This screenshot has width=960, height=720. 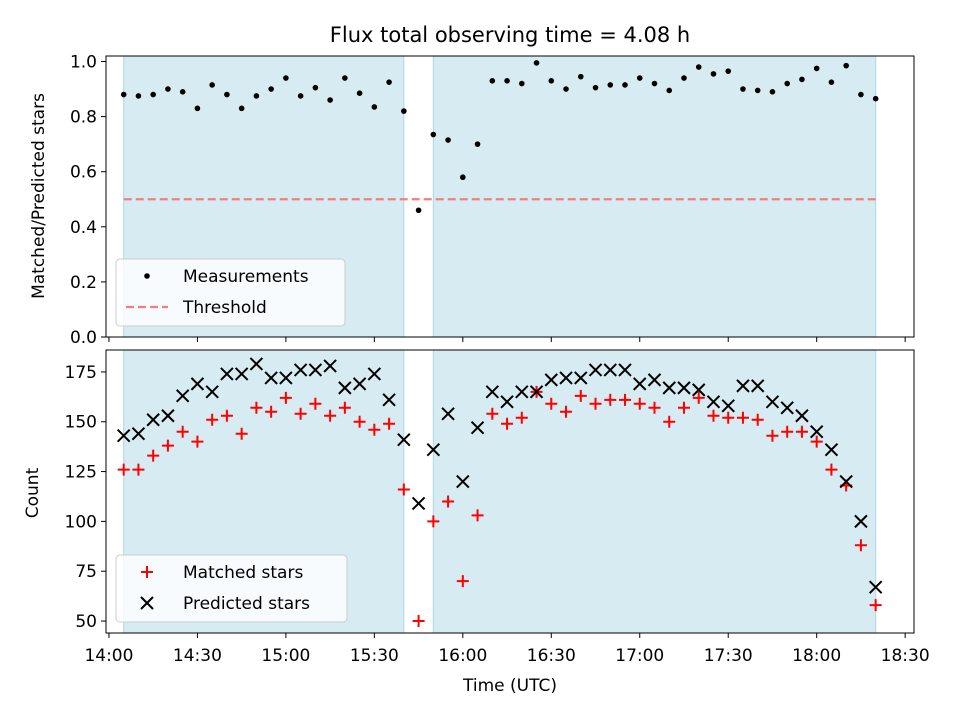 I want to click on legend-predicted-label: Predicted stars, so click(x=246, y=604).